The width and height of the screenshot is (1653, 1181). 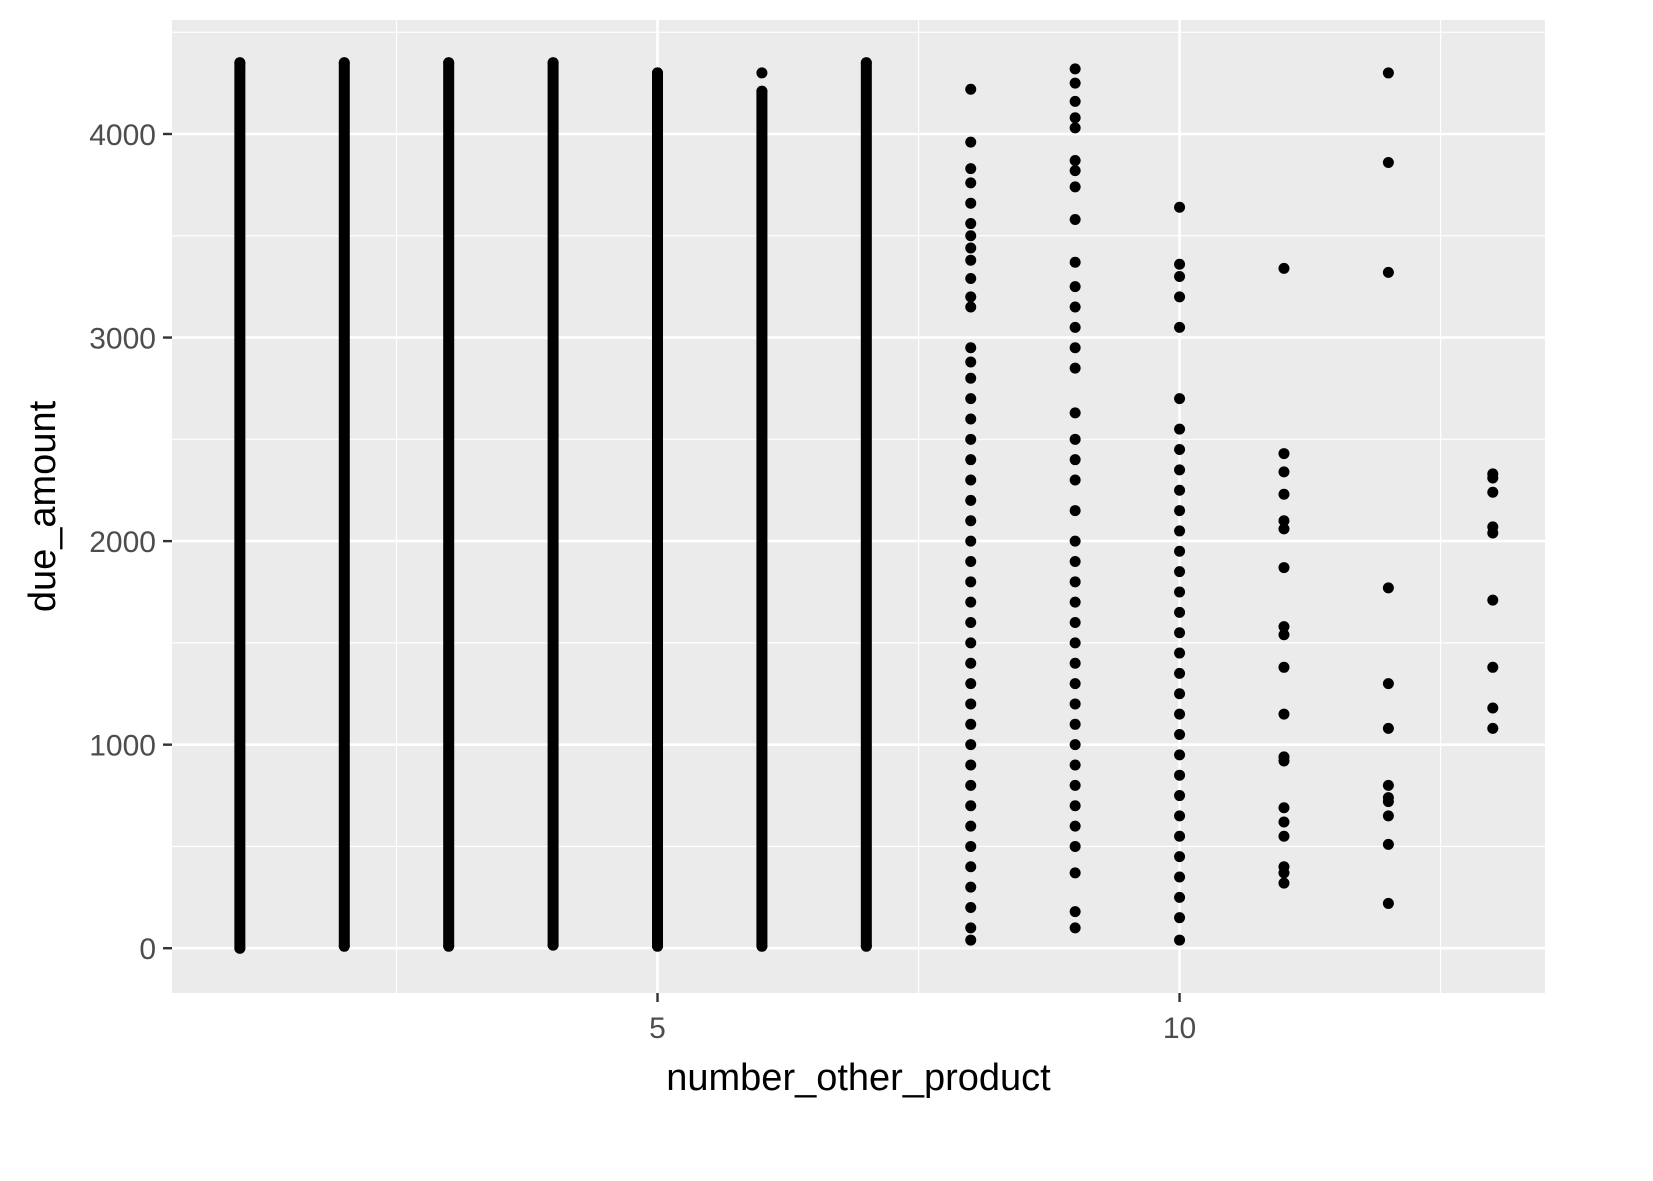 What do you see at coordinates (922, 1028) in the screenshot?
I see `x-tick-labels: 5 10` at bounding box center [922, 1028].